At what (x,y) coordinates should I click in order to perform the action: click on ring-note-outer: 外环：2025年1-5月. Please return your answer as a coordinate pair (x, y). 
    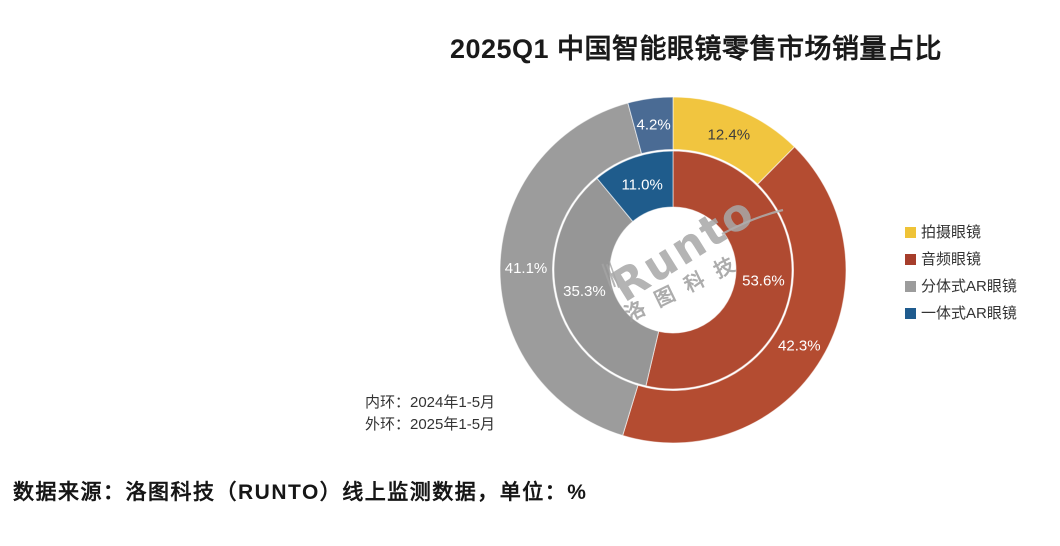
    Looking at the image, I should click on (430, 424).